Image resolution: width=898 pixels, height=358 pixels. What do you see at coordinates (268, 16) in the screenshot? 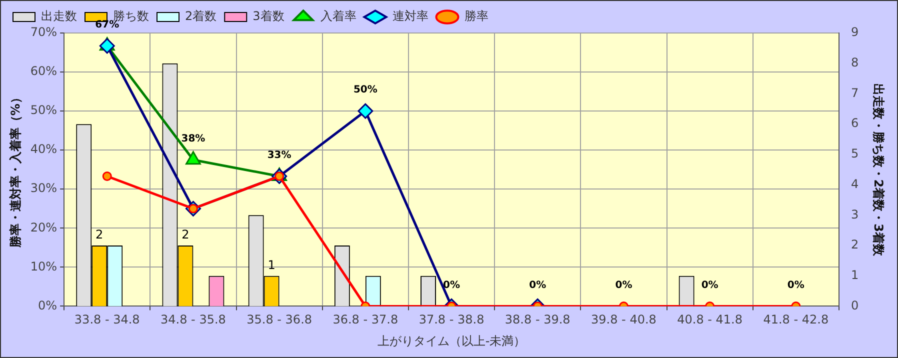
I see `legend-label: 3着数` at bounding box center [268, 16].